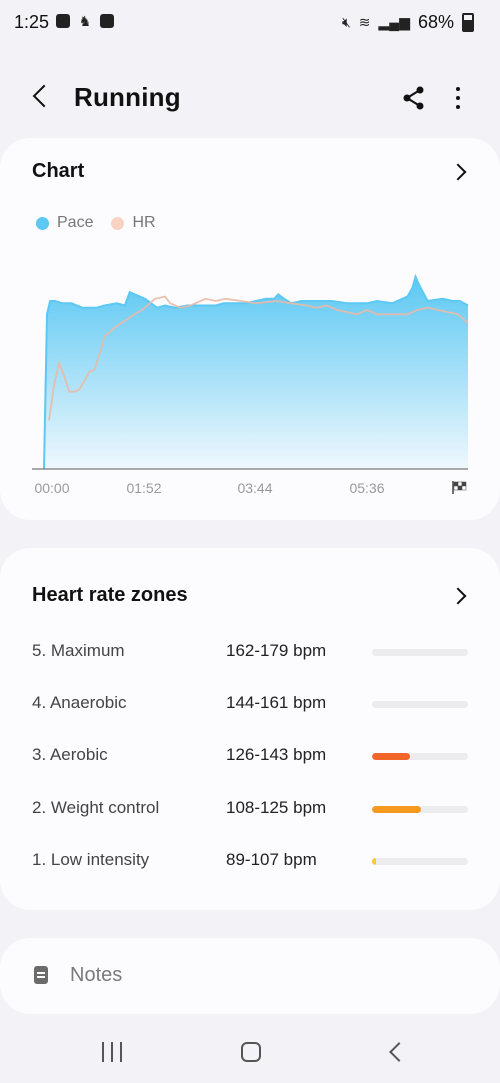 This screenshot has height=1083, width=500. I want to click on zone-row: 1. Low intensity 89-107 bpm, so click(250, 861).